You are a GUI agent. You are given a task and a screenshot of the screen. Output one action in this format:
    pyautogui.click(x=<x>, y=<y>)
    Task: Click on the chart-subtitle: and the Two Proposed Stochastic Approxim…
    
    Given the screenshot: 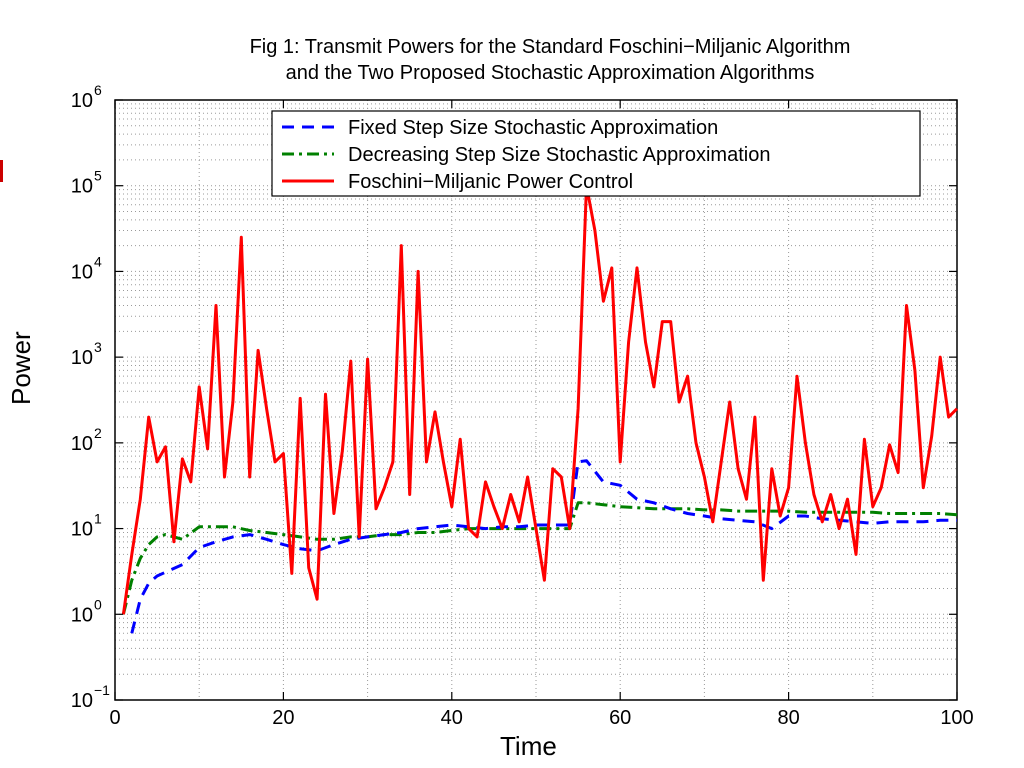 What is the action you would take?
    pyautogui.click(x=550, y=73)
    